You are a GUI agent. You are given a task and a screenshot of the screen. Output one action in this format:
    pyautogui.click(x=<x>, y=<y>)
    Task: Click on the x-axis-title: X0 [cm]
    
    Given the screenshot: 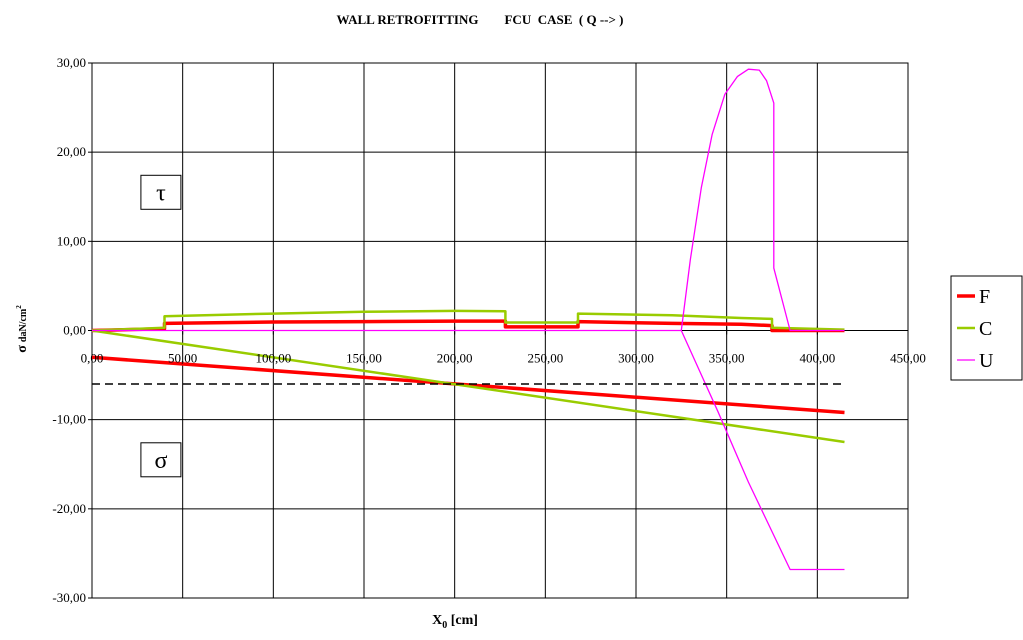 What is the action you would take?
    pyautogui.click(x=455, y=622)
    